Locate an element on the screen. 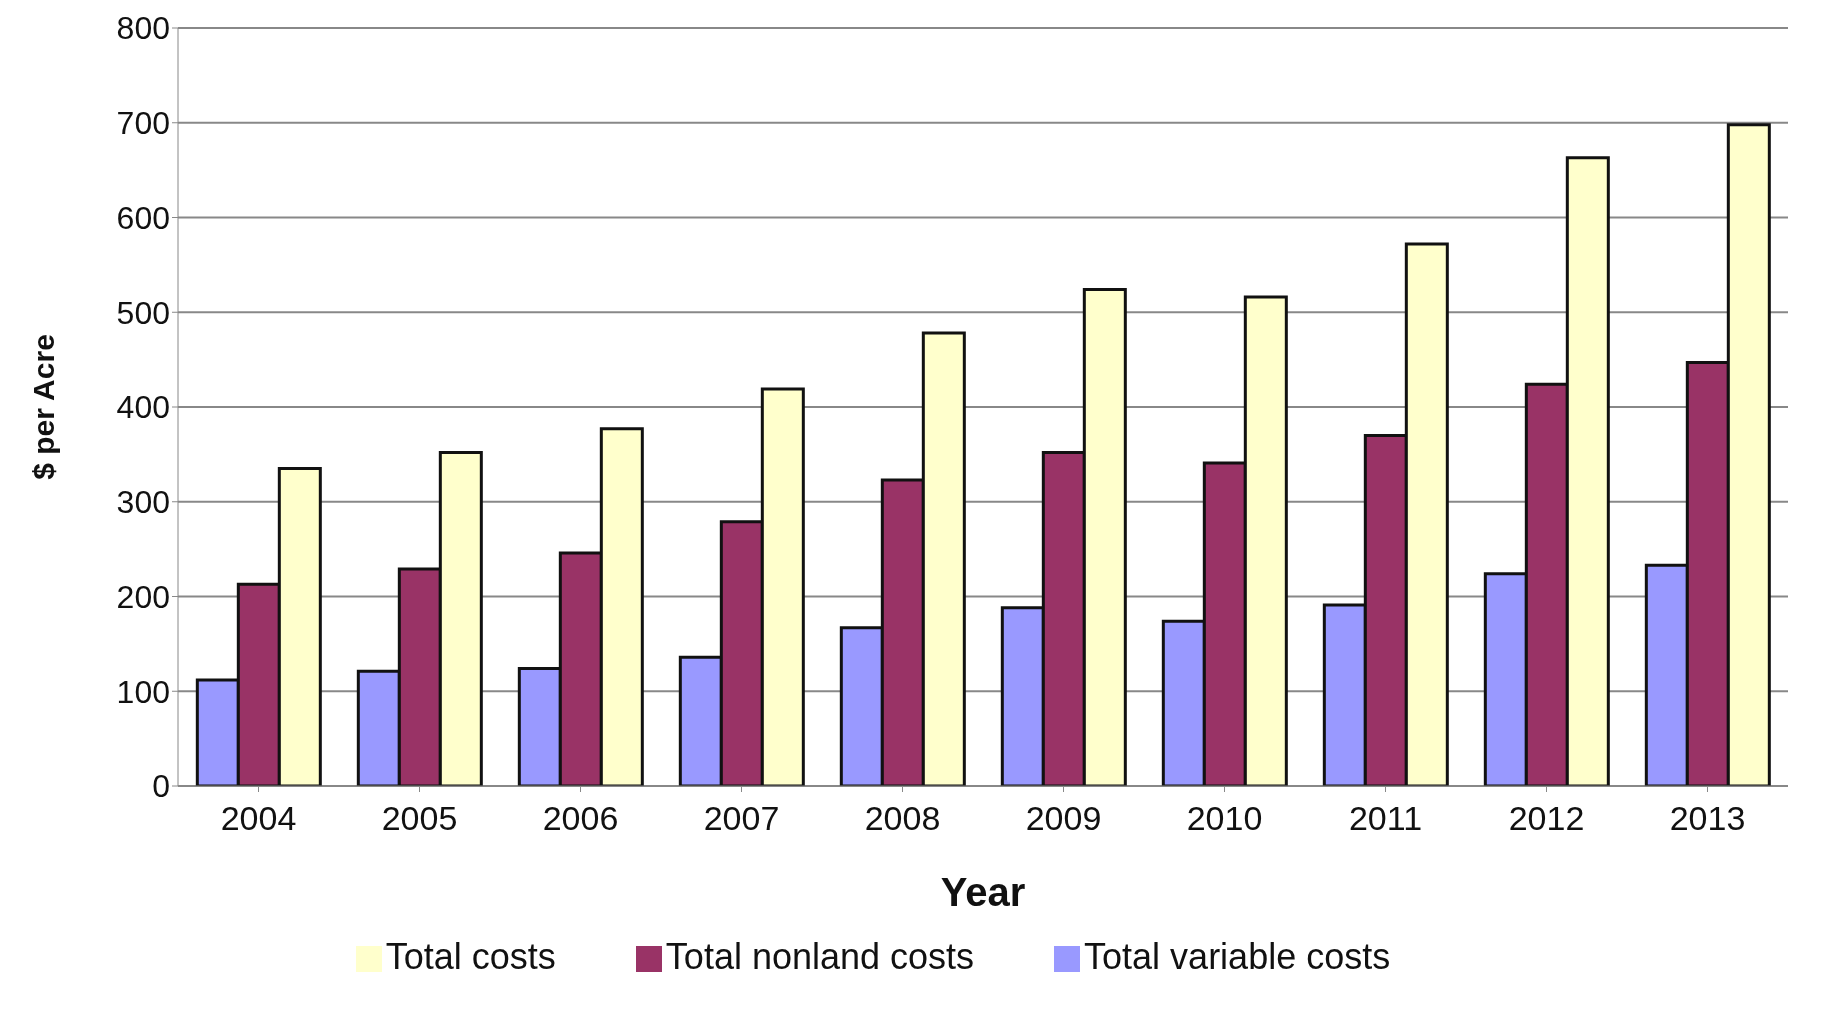 This screenshot has width=1834, height=1014. x-tick-label: 2009 is located at coordinates (1063, 818).